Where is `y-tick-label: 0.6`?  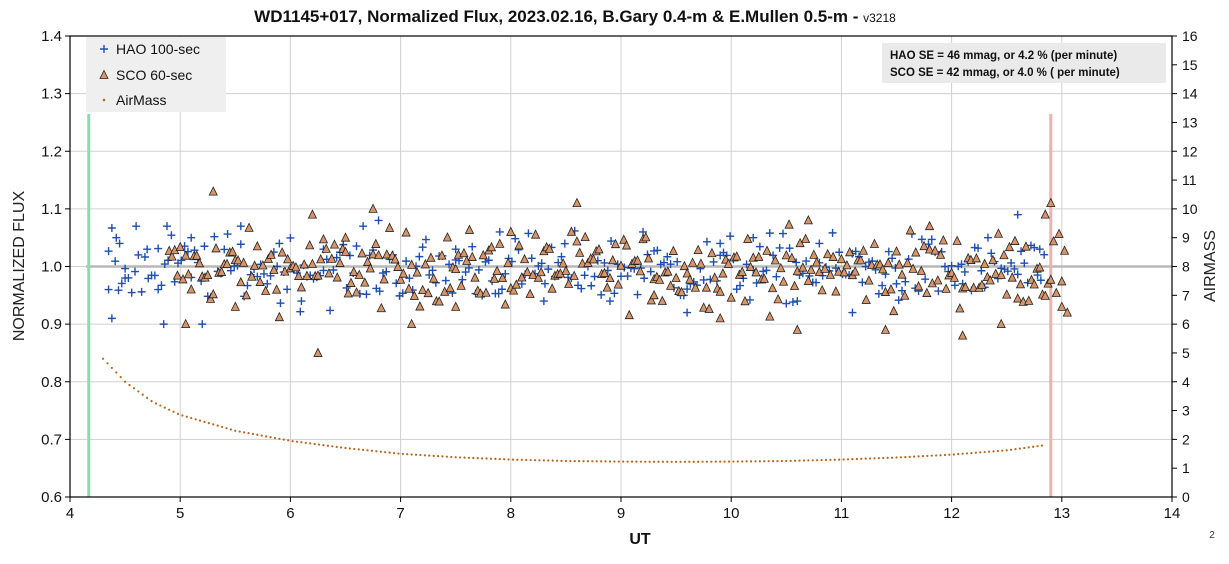
y-tick-label: 0.6 is located at coordinates (51, 497).